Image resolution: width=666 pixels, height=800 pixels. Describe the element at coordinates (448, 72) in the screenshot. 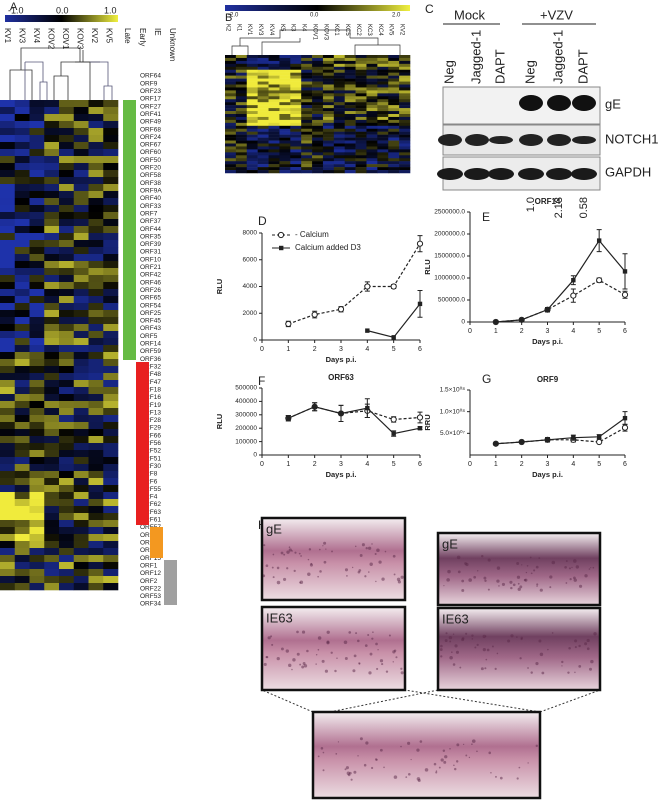

I see `lane-label: Neg` at that location.